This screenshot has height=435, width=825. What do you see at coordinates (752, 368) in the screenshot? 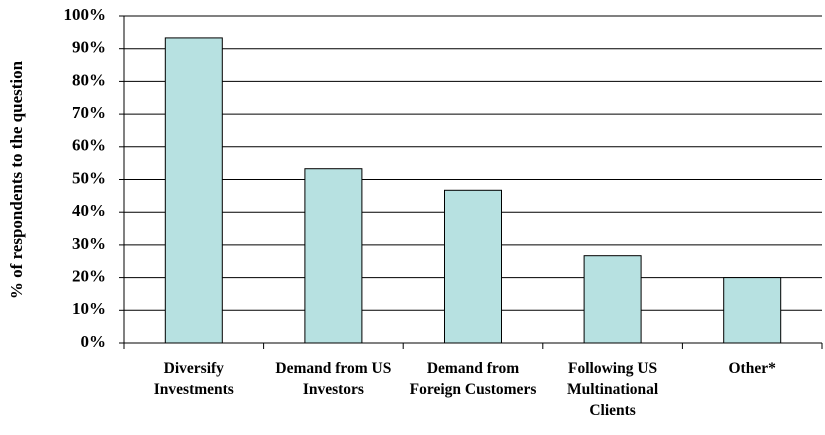
I see `x-tick-label: Other*` at bounding box center [752, 368].